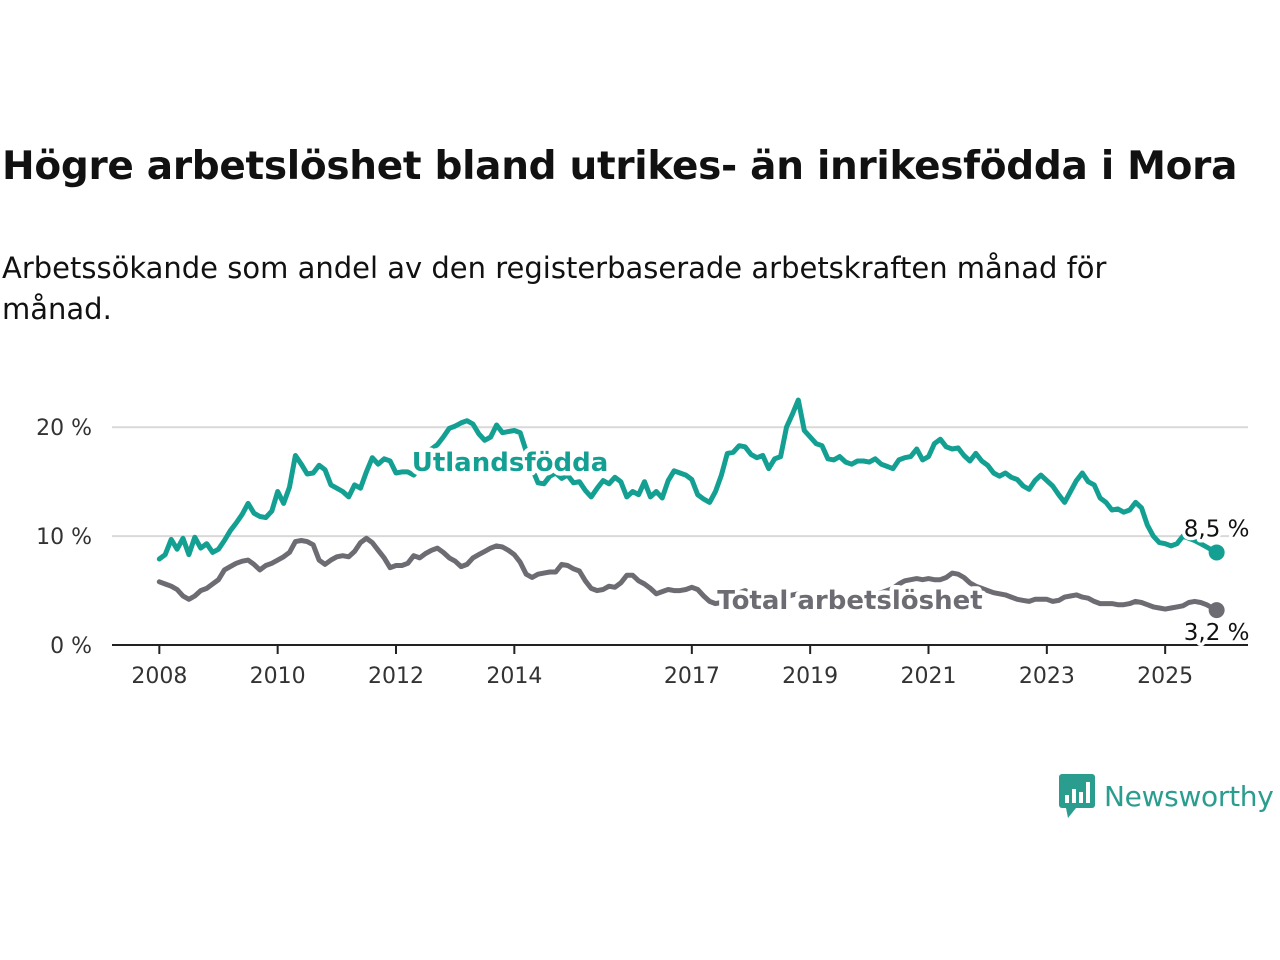  I want to click on x-tick-label: 2012, so click(396, 676).